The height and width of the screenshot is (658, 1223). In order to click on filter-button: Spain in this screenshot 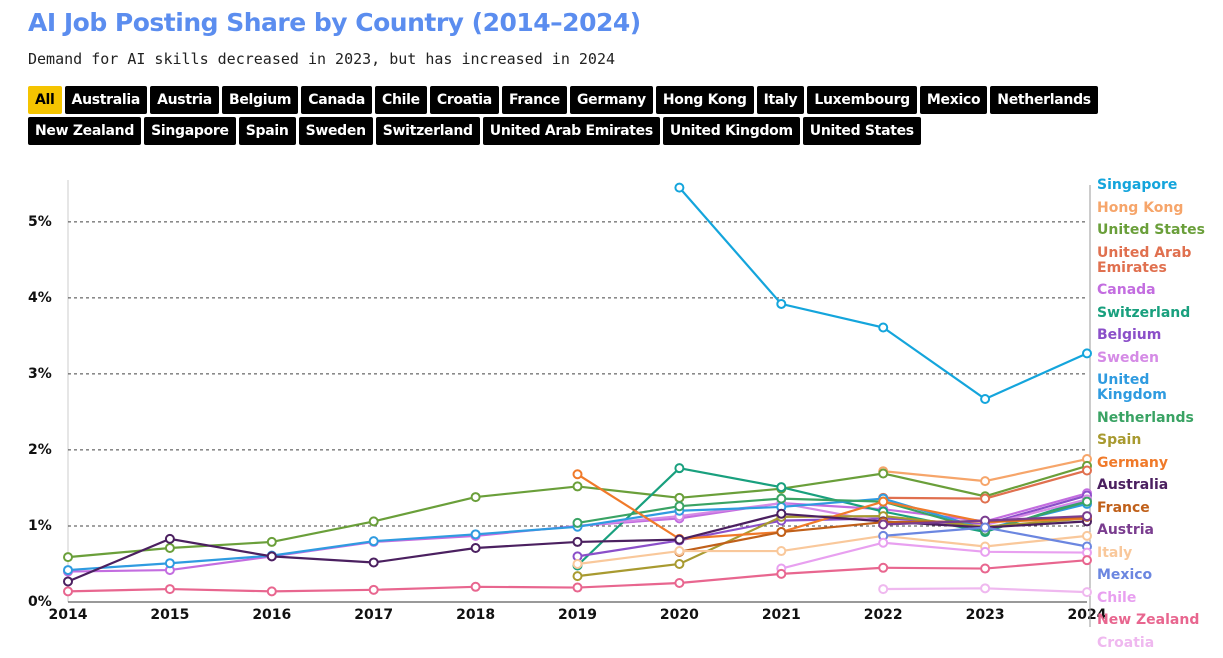, I will do `click(267, 131)`.